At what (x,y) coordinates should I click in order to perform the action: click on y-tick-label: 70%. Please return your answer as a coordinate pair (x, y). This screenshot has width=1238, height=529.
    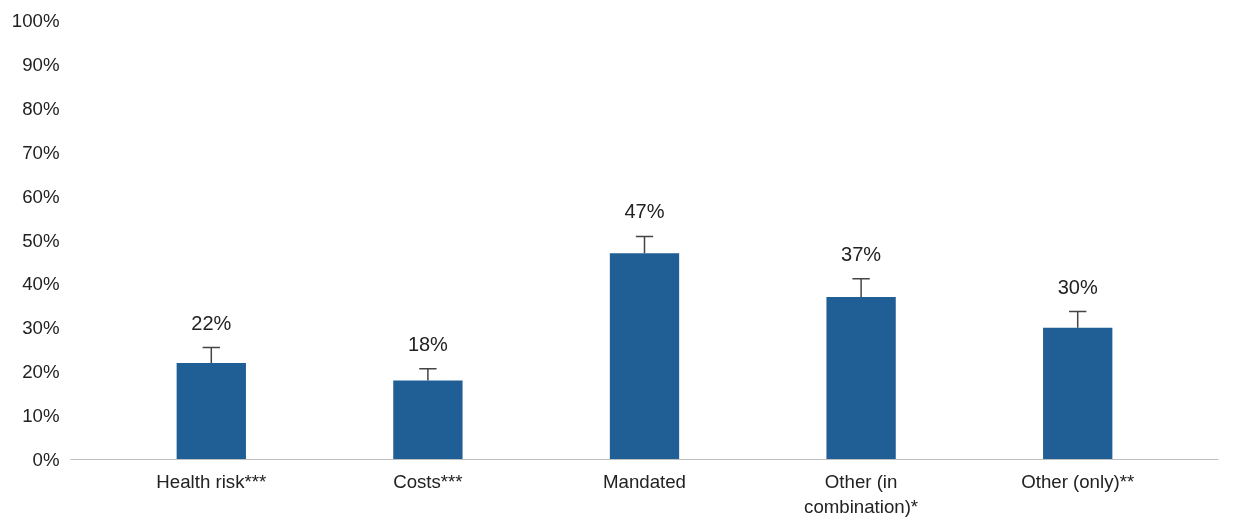
    Looking at the image, I should click on (41, 152).